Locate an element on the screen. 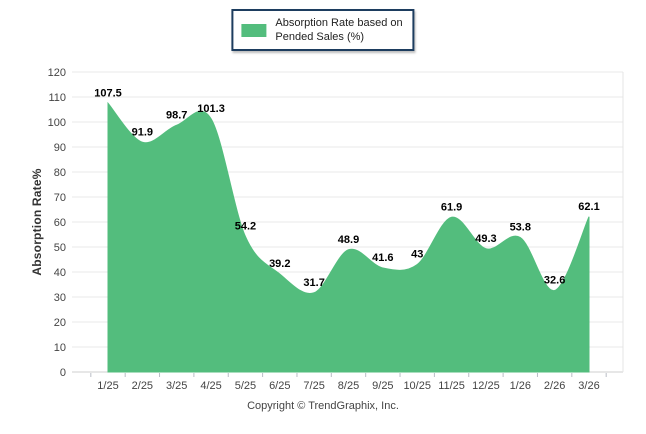 The height and width of the screenshot is (434, 646). legend-label-line2: Pended Sales (%) is located at coordinates (320, 37).